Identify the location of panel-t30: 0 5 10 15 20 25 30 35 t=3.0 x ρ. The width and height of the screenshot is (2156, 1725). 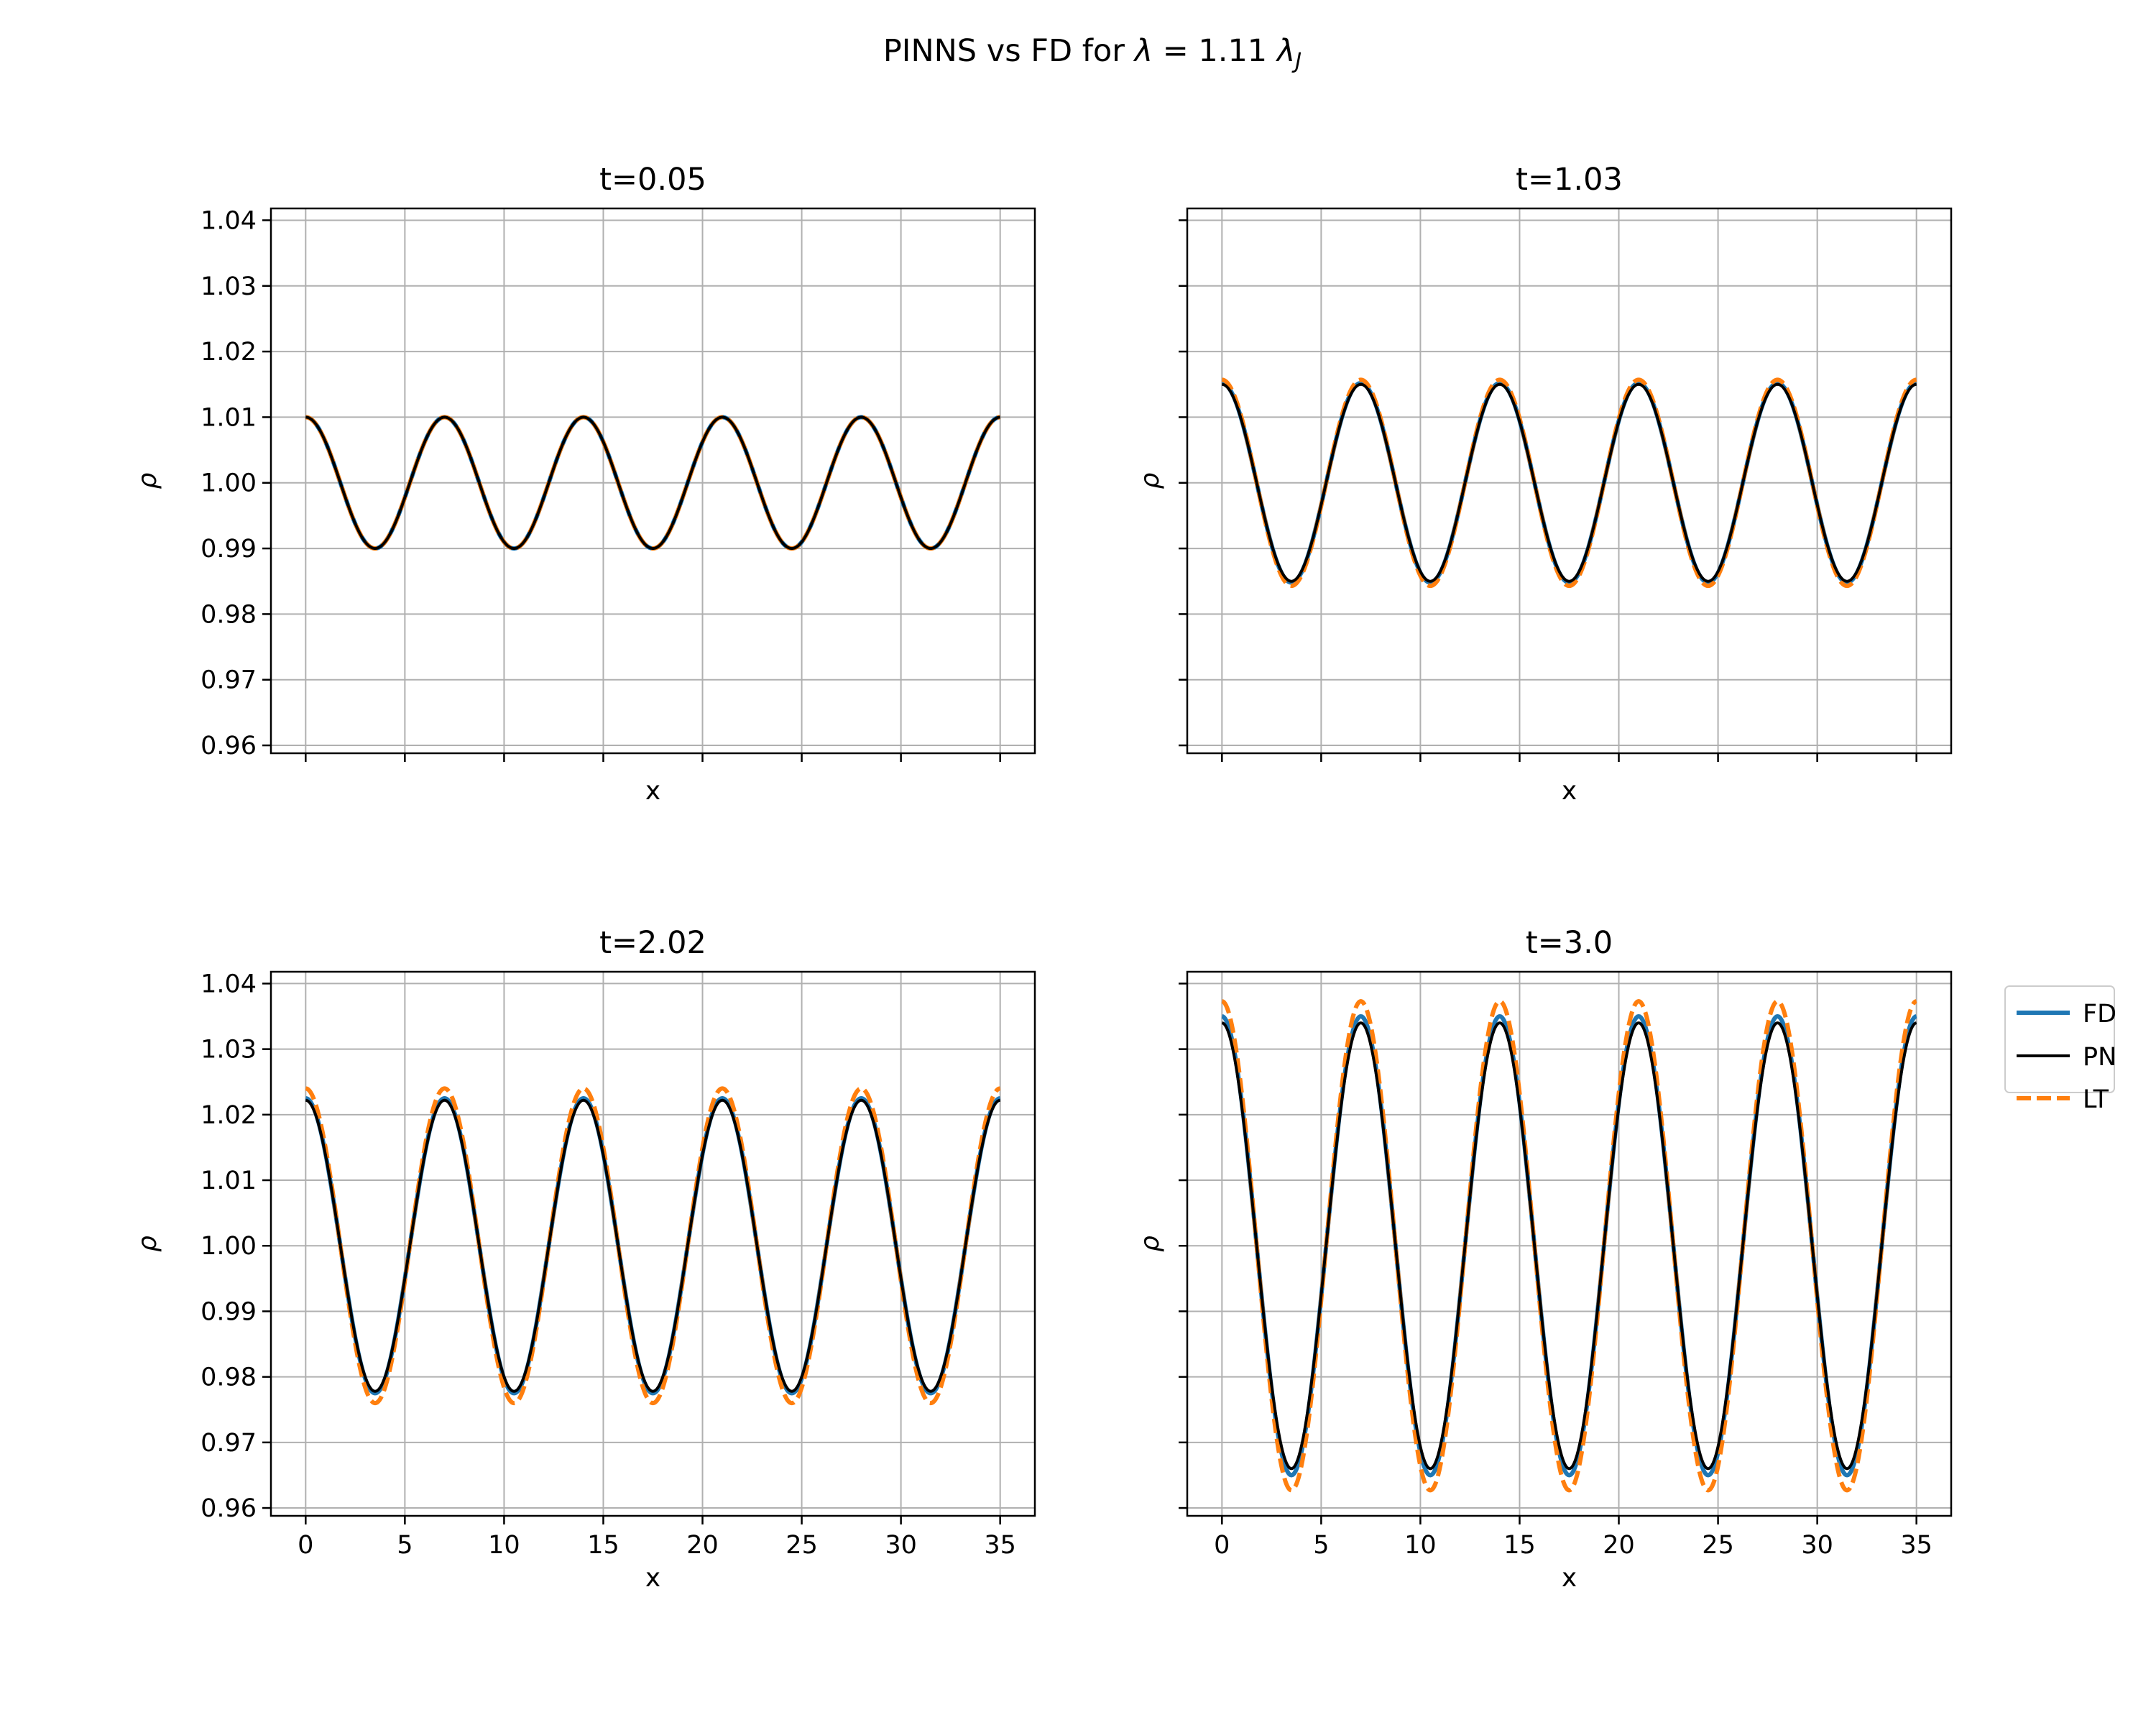
(1544, 1259).